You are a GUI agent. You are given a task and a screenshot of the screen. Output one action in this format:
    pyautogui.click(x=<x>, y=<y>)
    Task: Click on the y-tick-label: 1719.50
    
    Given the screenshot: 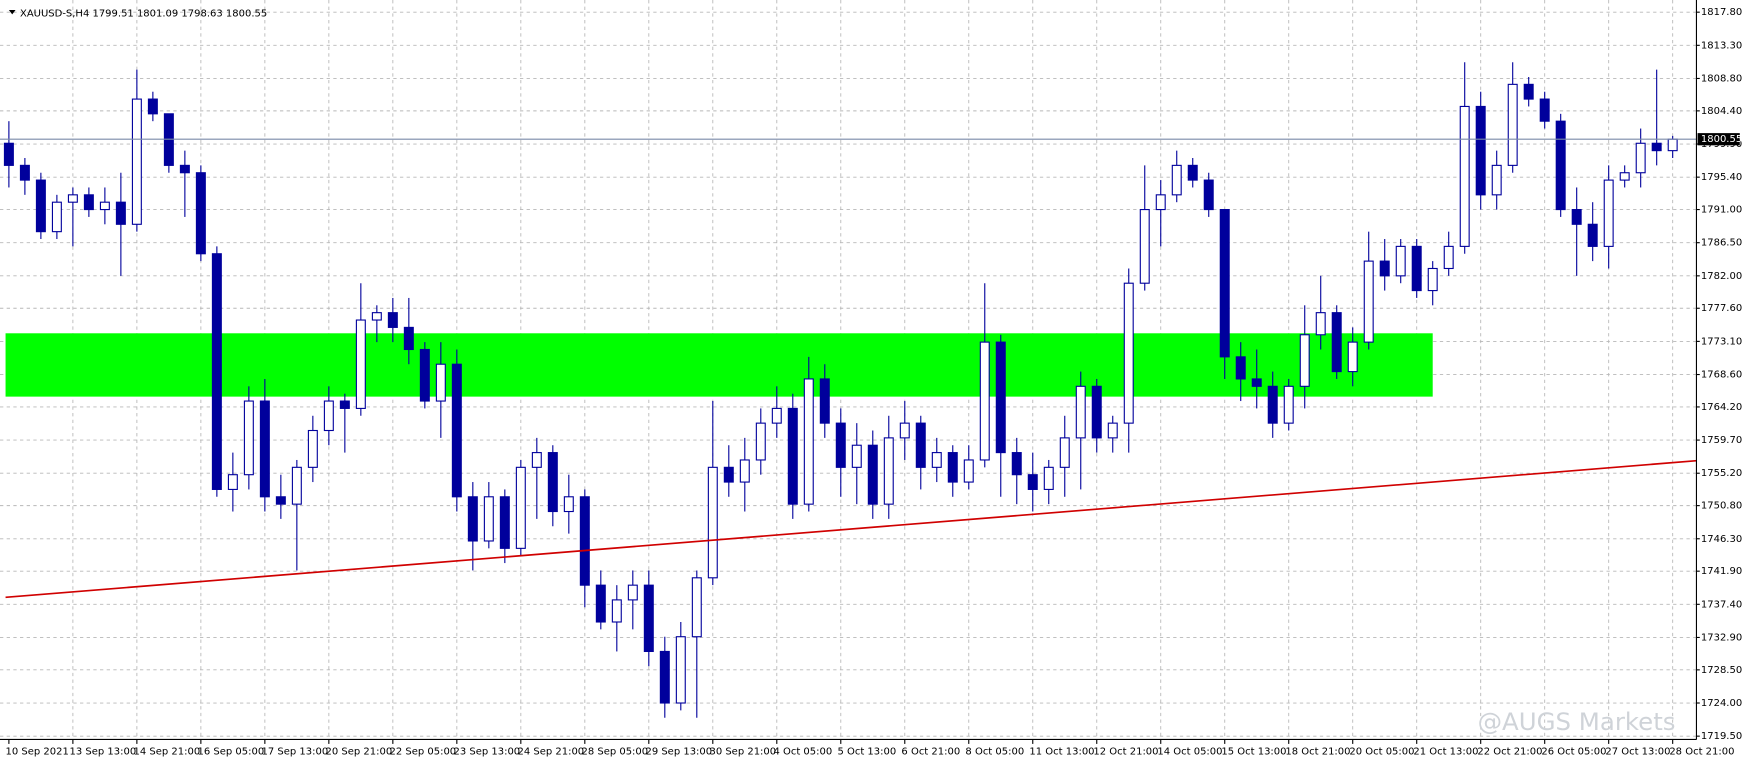 What is the action you would take?
    pyautogui.click(x=1721, y=736)
    